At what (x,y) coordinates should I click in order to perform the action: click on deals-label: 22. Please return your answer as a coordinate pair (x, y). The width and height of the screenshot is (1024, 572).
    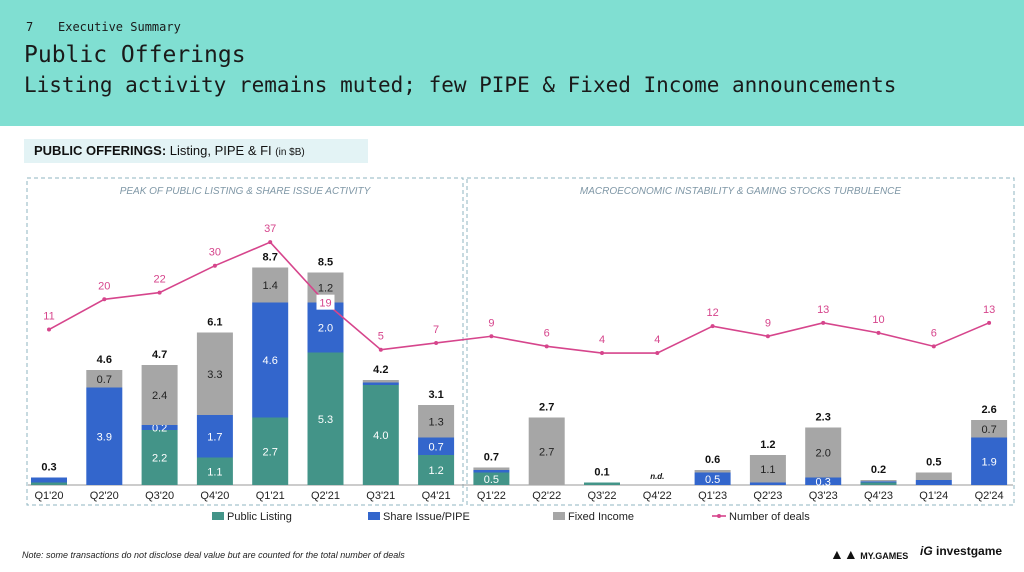
    Looking at the image, I should click on (159, 280).